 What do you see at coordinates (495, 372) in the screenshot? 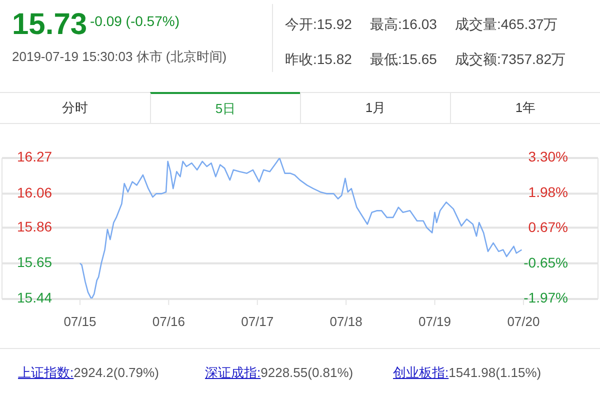
I see `text: 1541.98(1.15%)` at bounding box center [495, 372].